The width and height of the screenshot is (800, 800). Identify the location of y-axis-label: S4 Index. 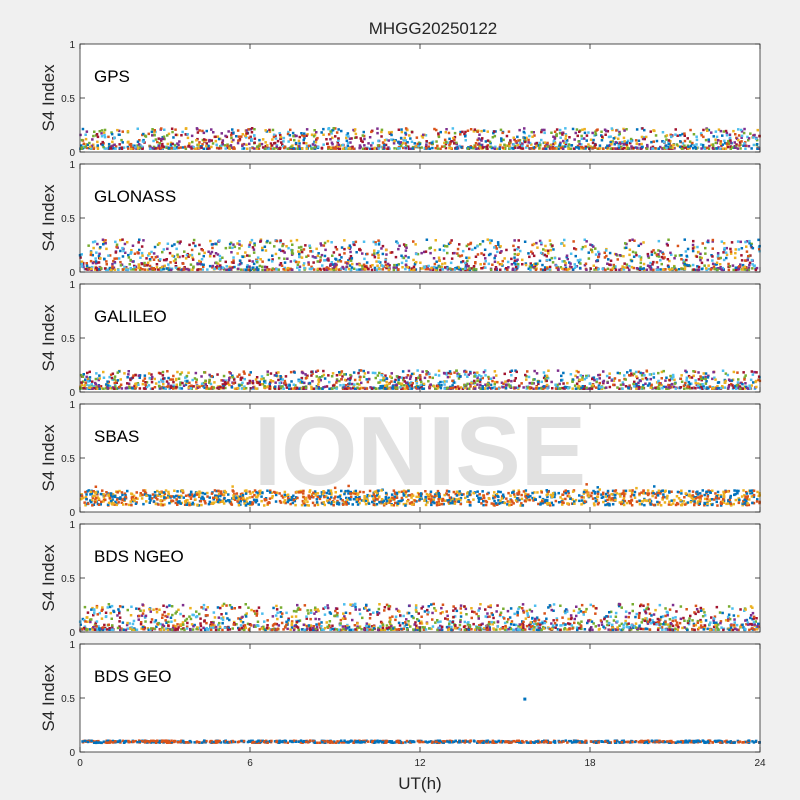
(48, 98).